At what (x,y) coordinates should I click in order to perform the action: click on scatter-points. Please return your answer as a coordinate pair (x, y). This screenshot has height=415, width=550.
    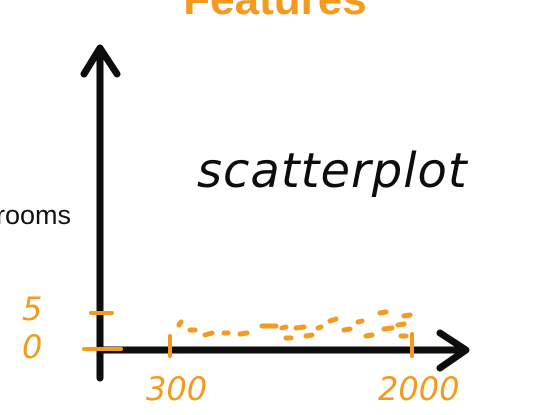
    Looking at the image, I should click on (294, 325).